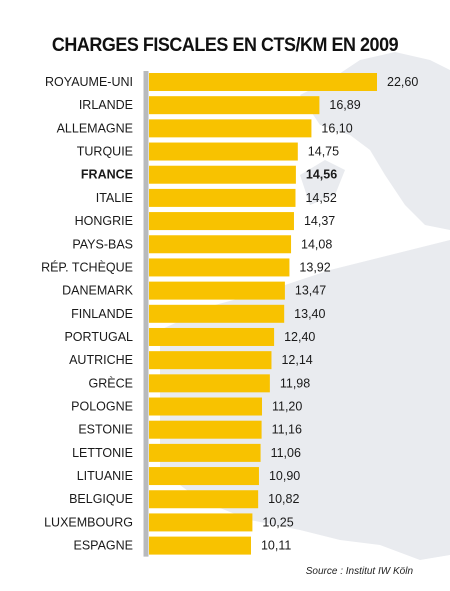 The image size is (450, 591). Describe the element at coordinates (88, 522) in the screenshot. I see `category-label-19: LUXEMBOURG` at that location.